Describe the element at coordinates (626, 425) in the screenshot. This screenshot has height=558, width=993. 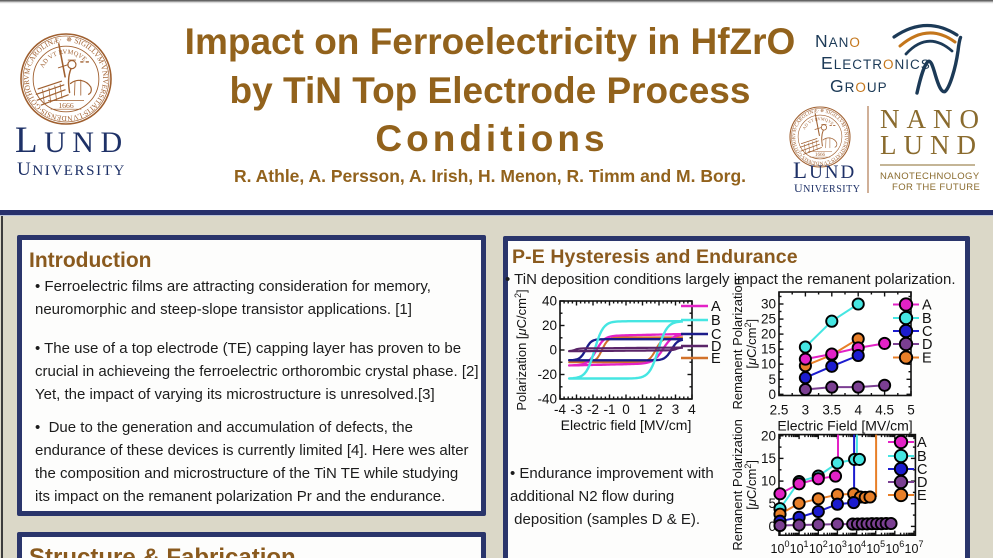
I see `svg-text: Electric field [MV/cm]` at that location.